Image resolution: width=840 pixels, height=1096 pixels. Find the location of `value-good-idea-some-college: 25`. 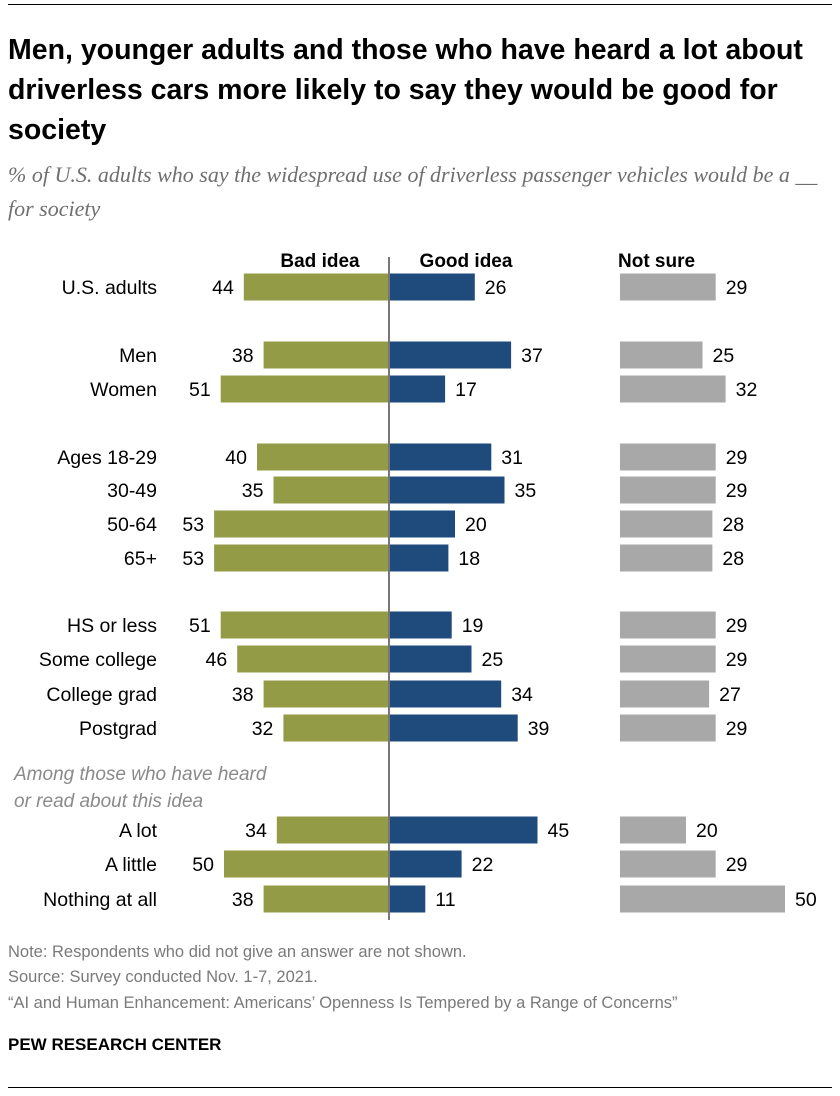

value-good-idea-some-college: 25 is located at coordinates (493, 660).